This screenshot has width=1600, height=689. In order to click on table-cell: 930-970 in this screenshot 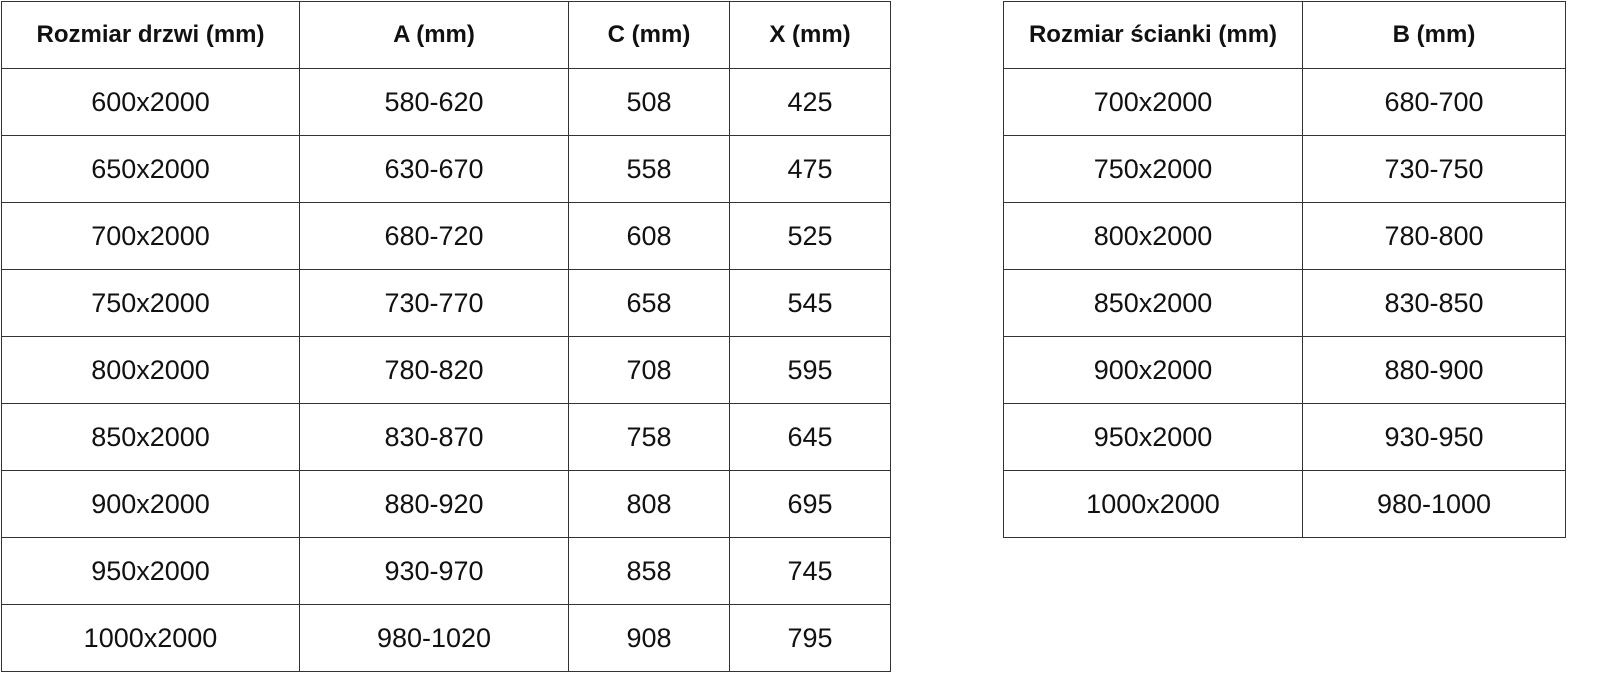, I will do `click(434, 571)`.